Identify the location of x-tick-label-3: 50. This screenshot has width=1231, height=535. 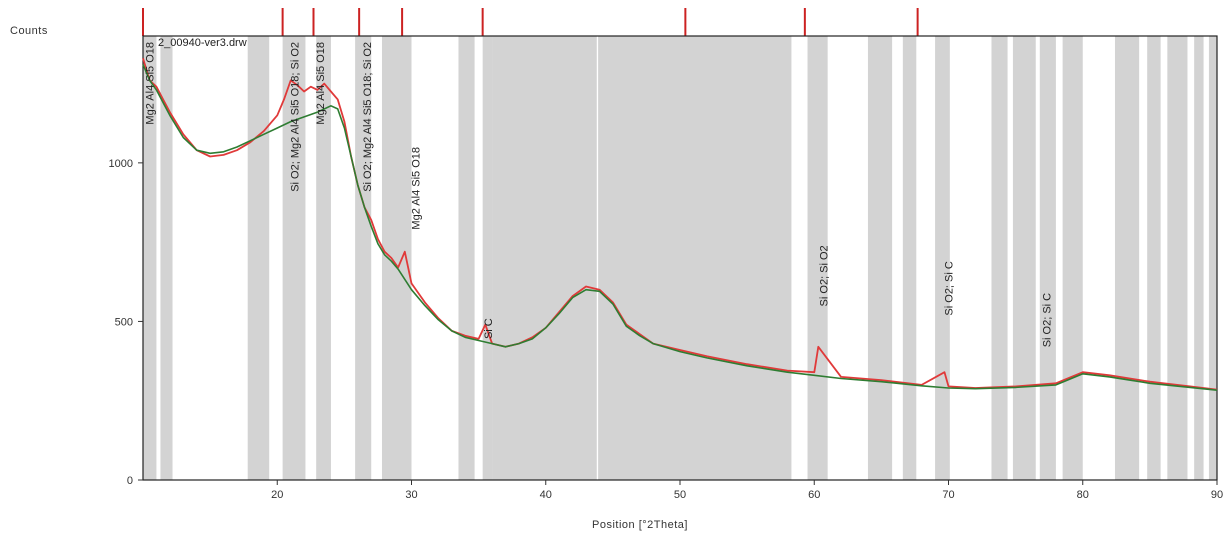
(680, 495).